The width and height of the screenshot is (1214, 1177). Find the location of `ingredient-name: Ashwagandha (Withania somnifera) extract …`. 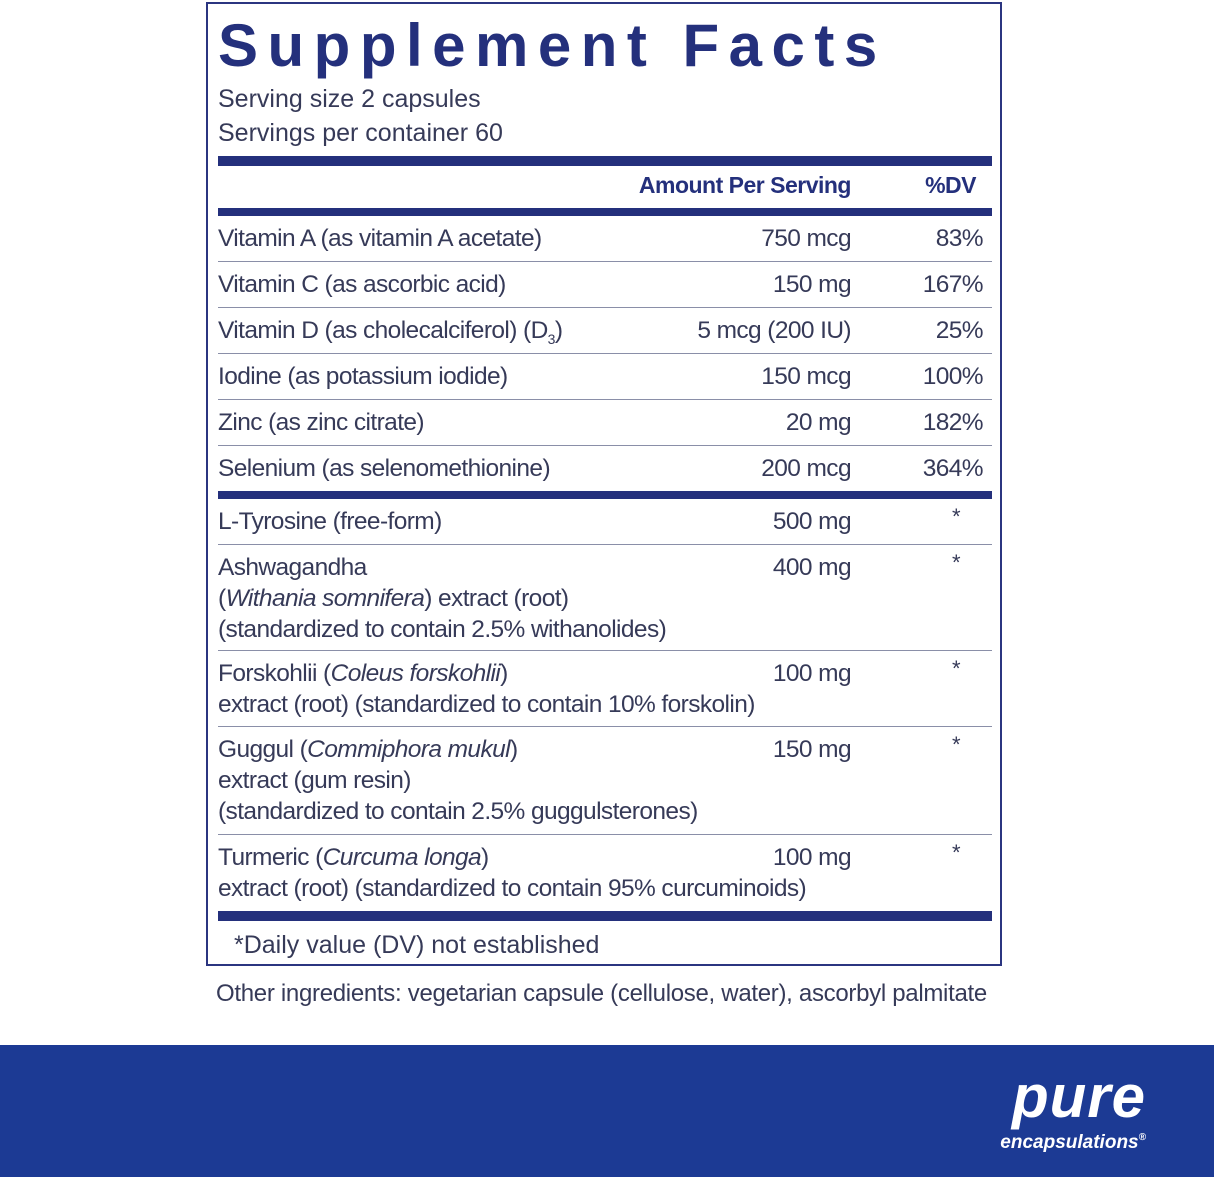

ingredient-name: Ashwagandha (Withania somnifera) extract … is located at coordinates (442, 598).